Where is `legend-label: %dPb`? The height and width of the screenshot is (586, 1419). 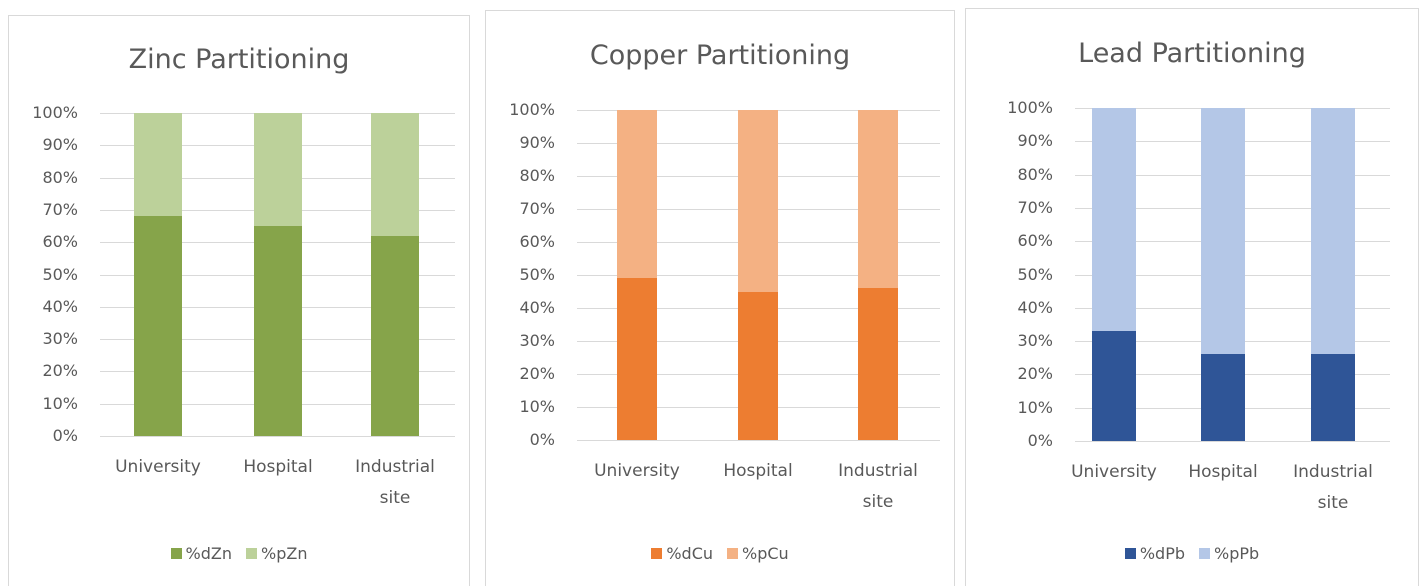 legend-label: %dPb is located at coordinates (1162, 553).